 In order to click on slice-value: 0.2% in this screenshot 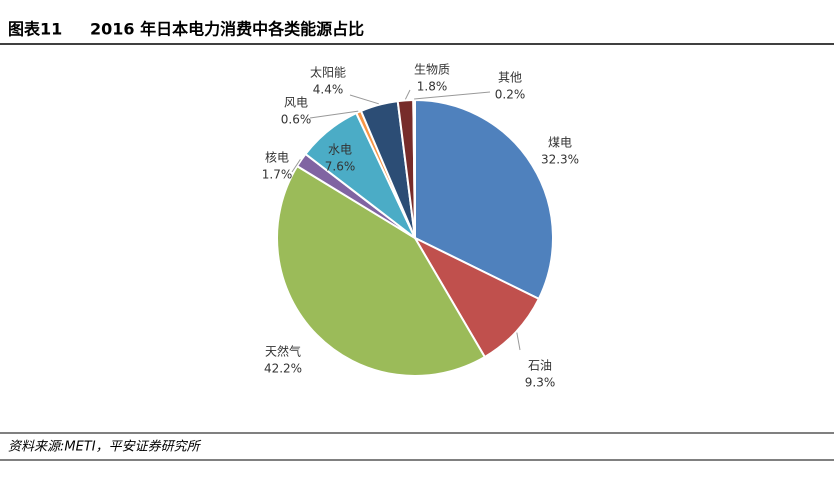, I will do `click(510, 95)`.